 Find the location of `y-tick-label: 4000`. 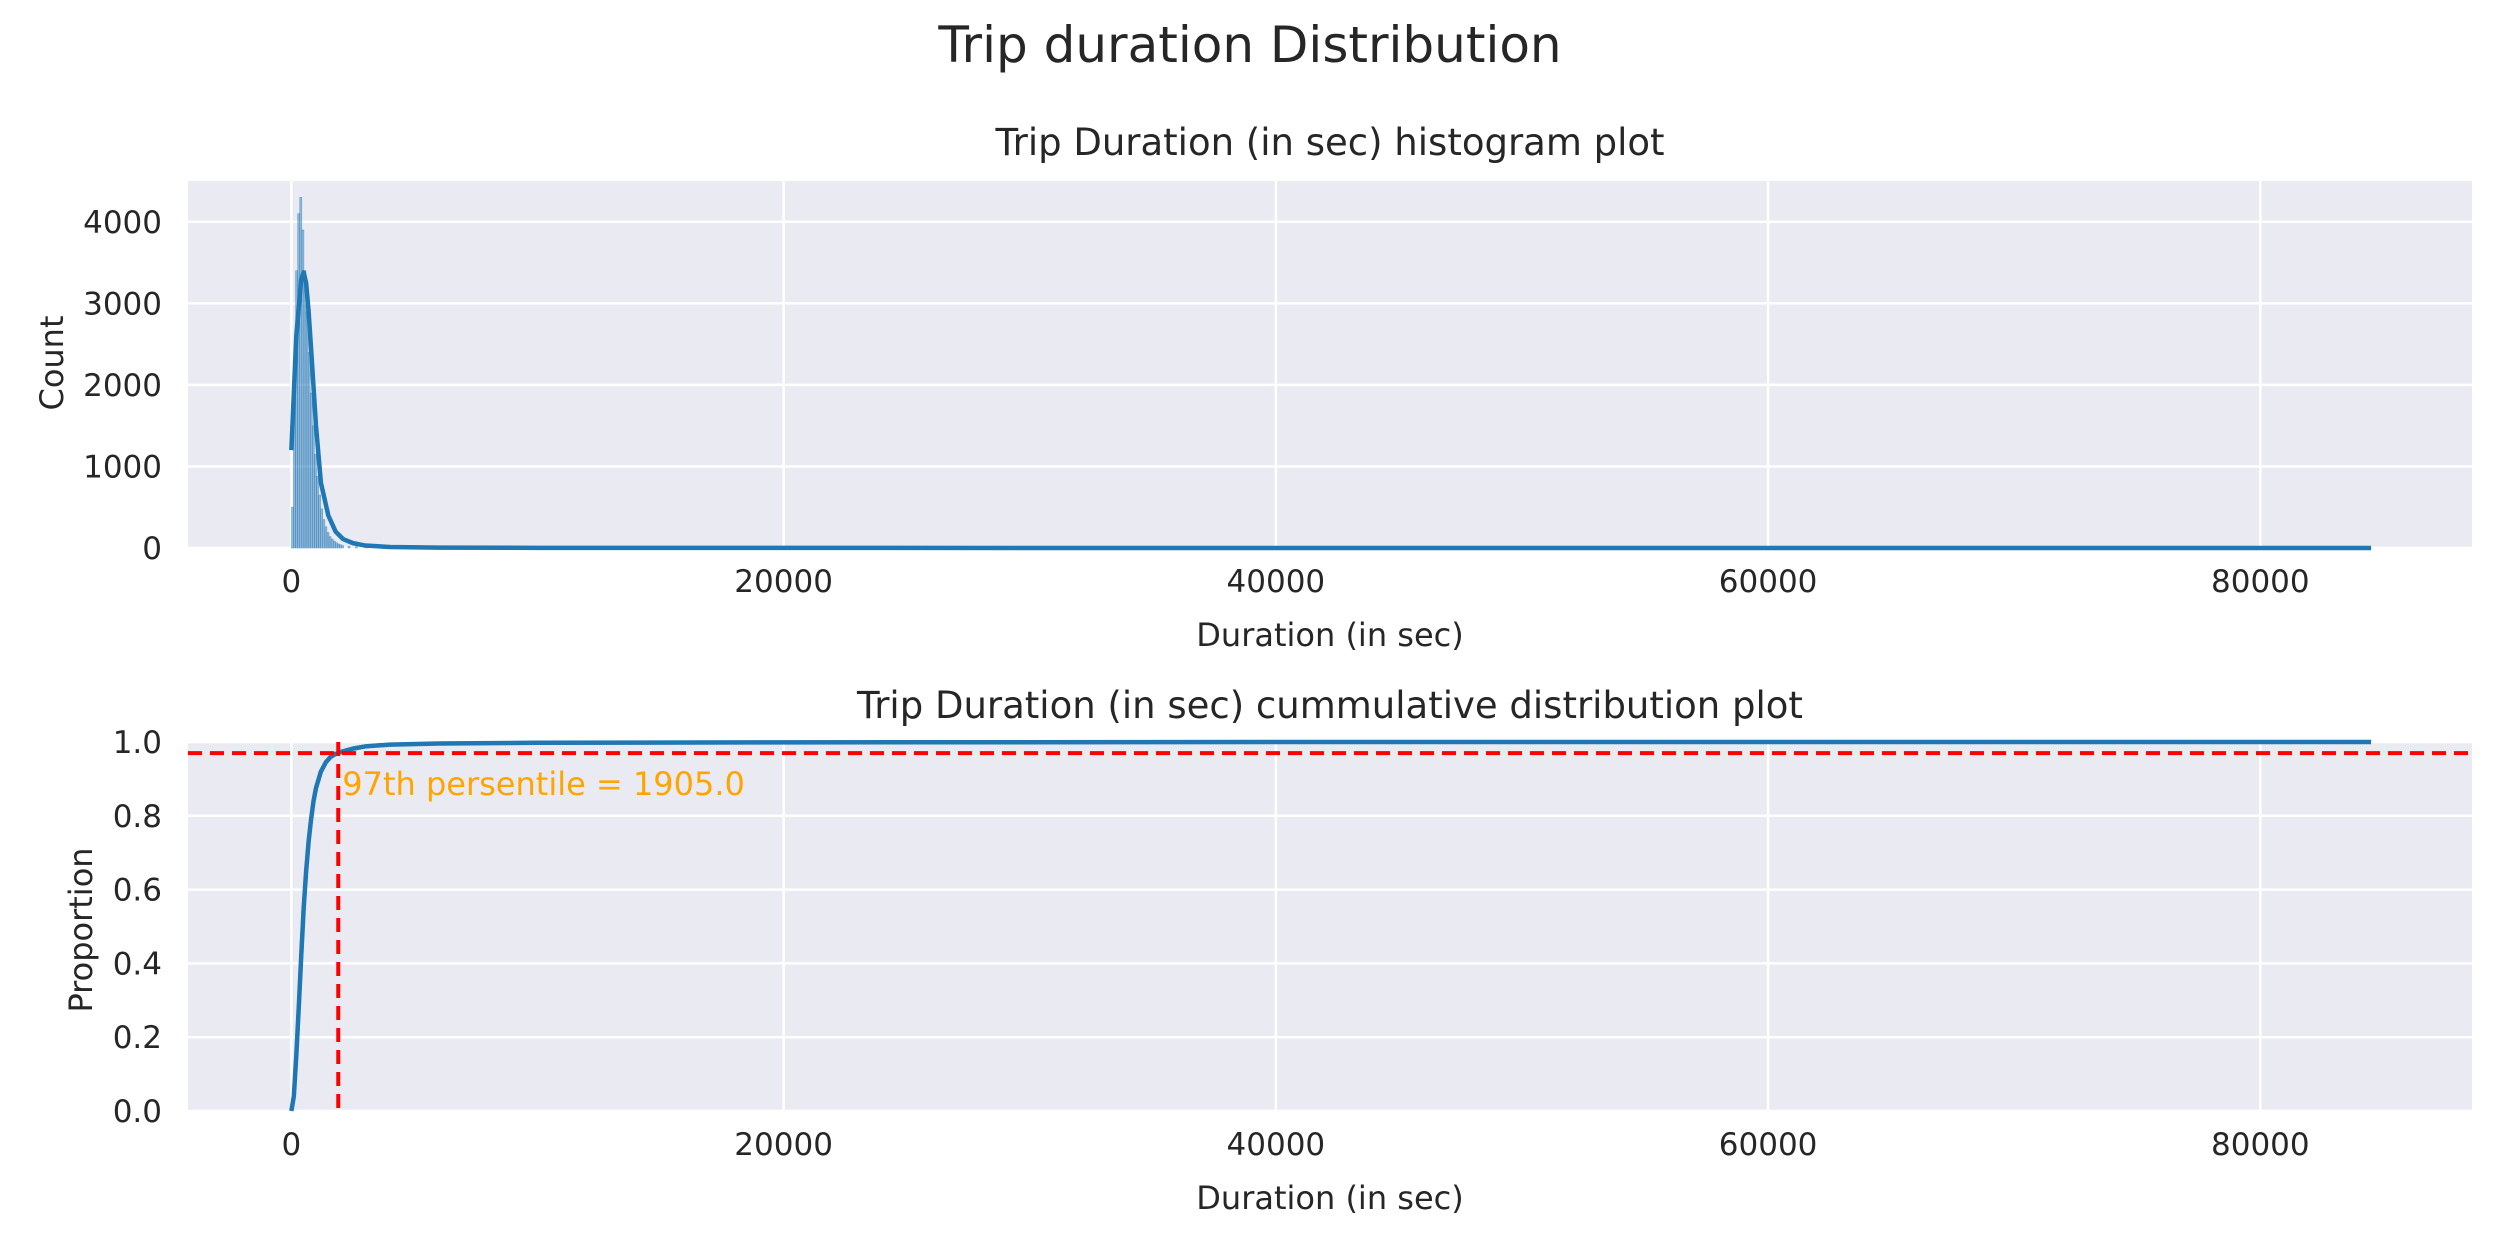

y-tick-label: 4000 is located at coordinates (122, 223).